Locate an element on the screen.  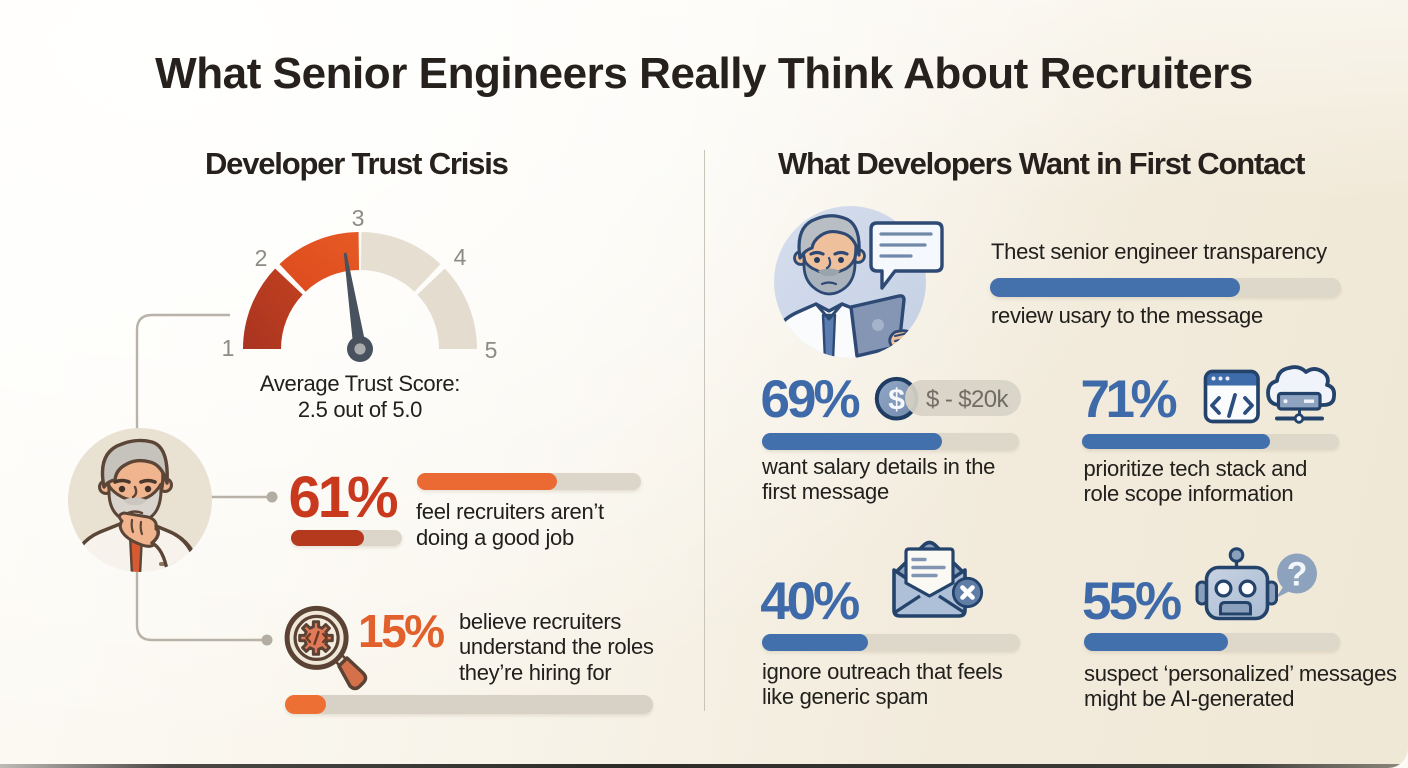
svg-text: 5 is located at coordinates (491, 350).